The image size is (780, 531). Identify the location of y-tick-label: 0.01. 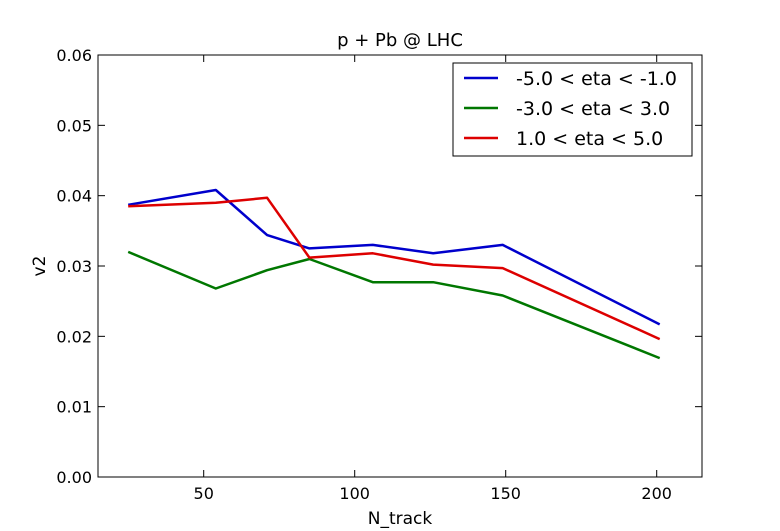
(74, 407).